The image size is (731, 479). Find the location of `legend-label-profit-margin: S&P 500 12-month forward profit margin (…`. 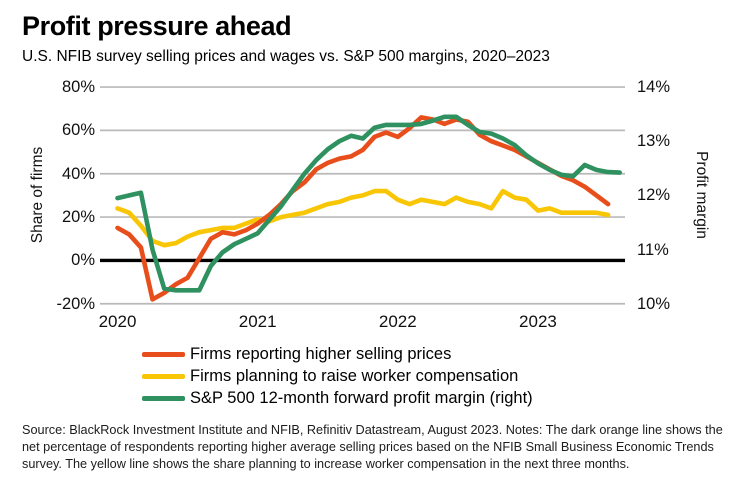

legend-label-profit-margin: S&P 500 12-month forward profit margin (… is located at coordinates (361, 397).